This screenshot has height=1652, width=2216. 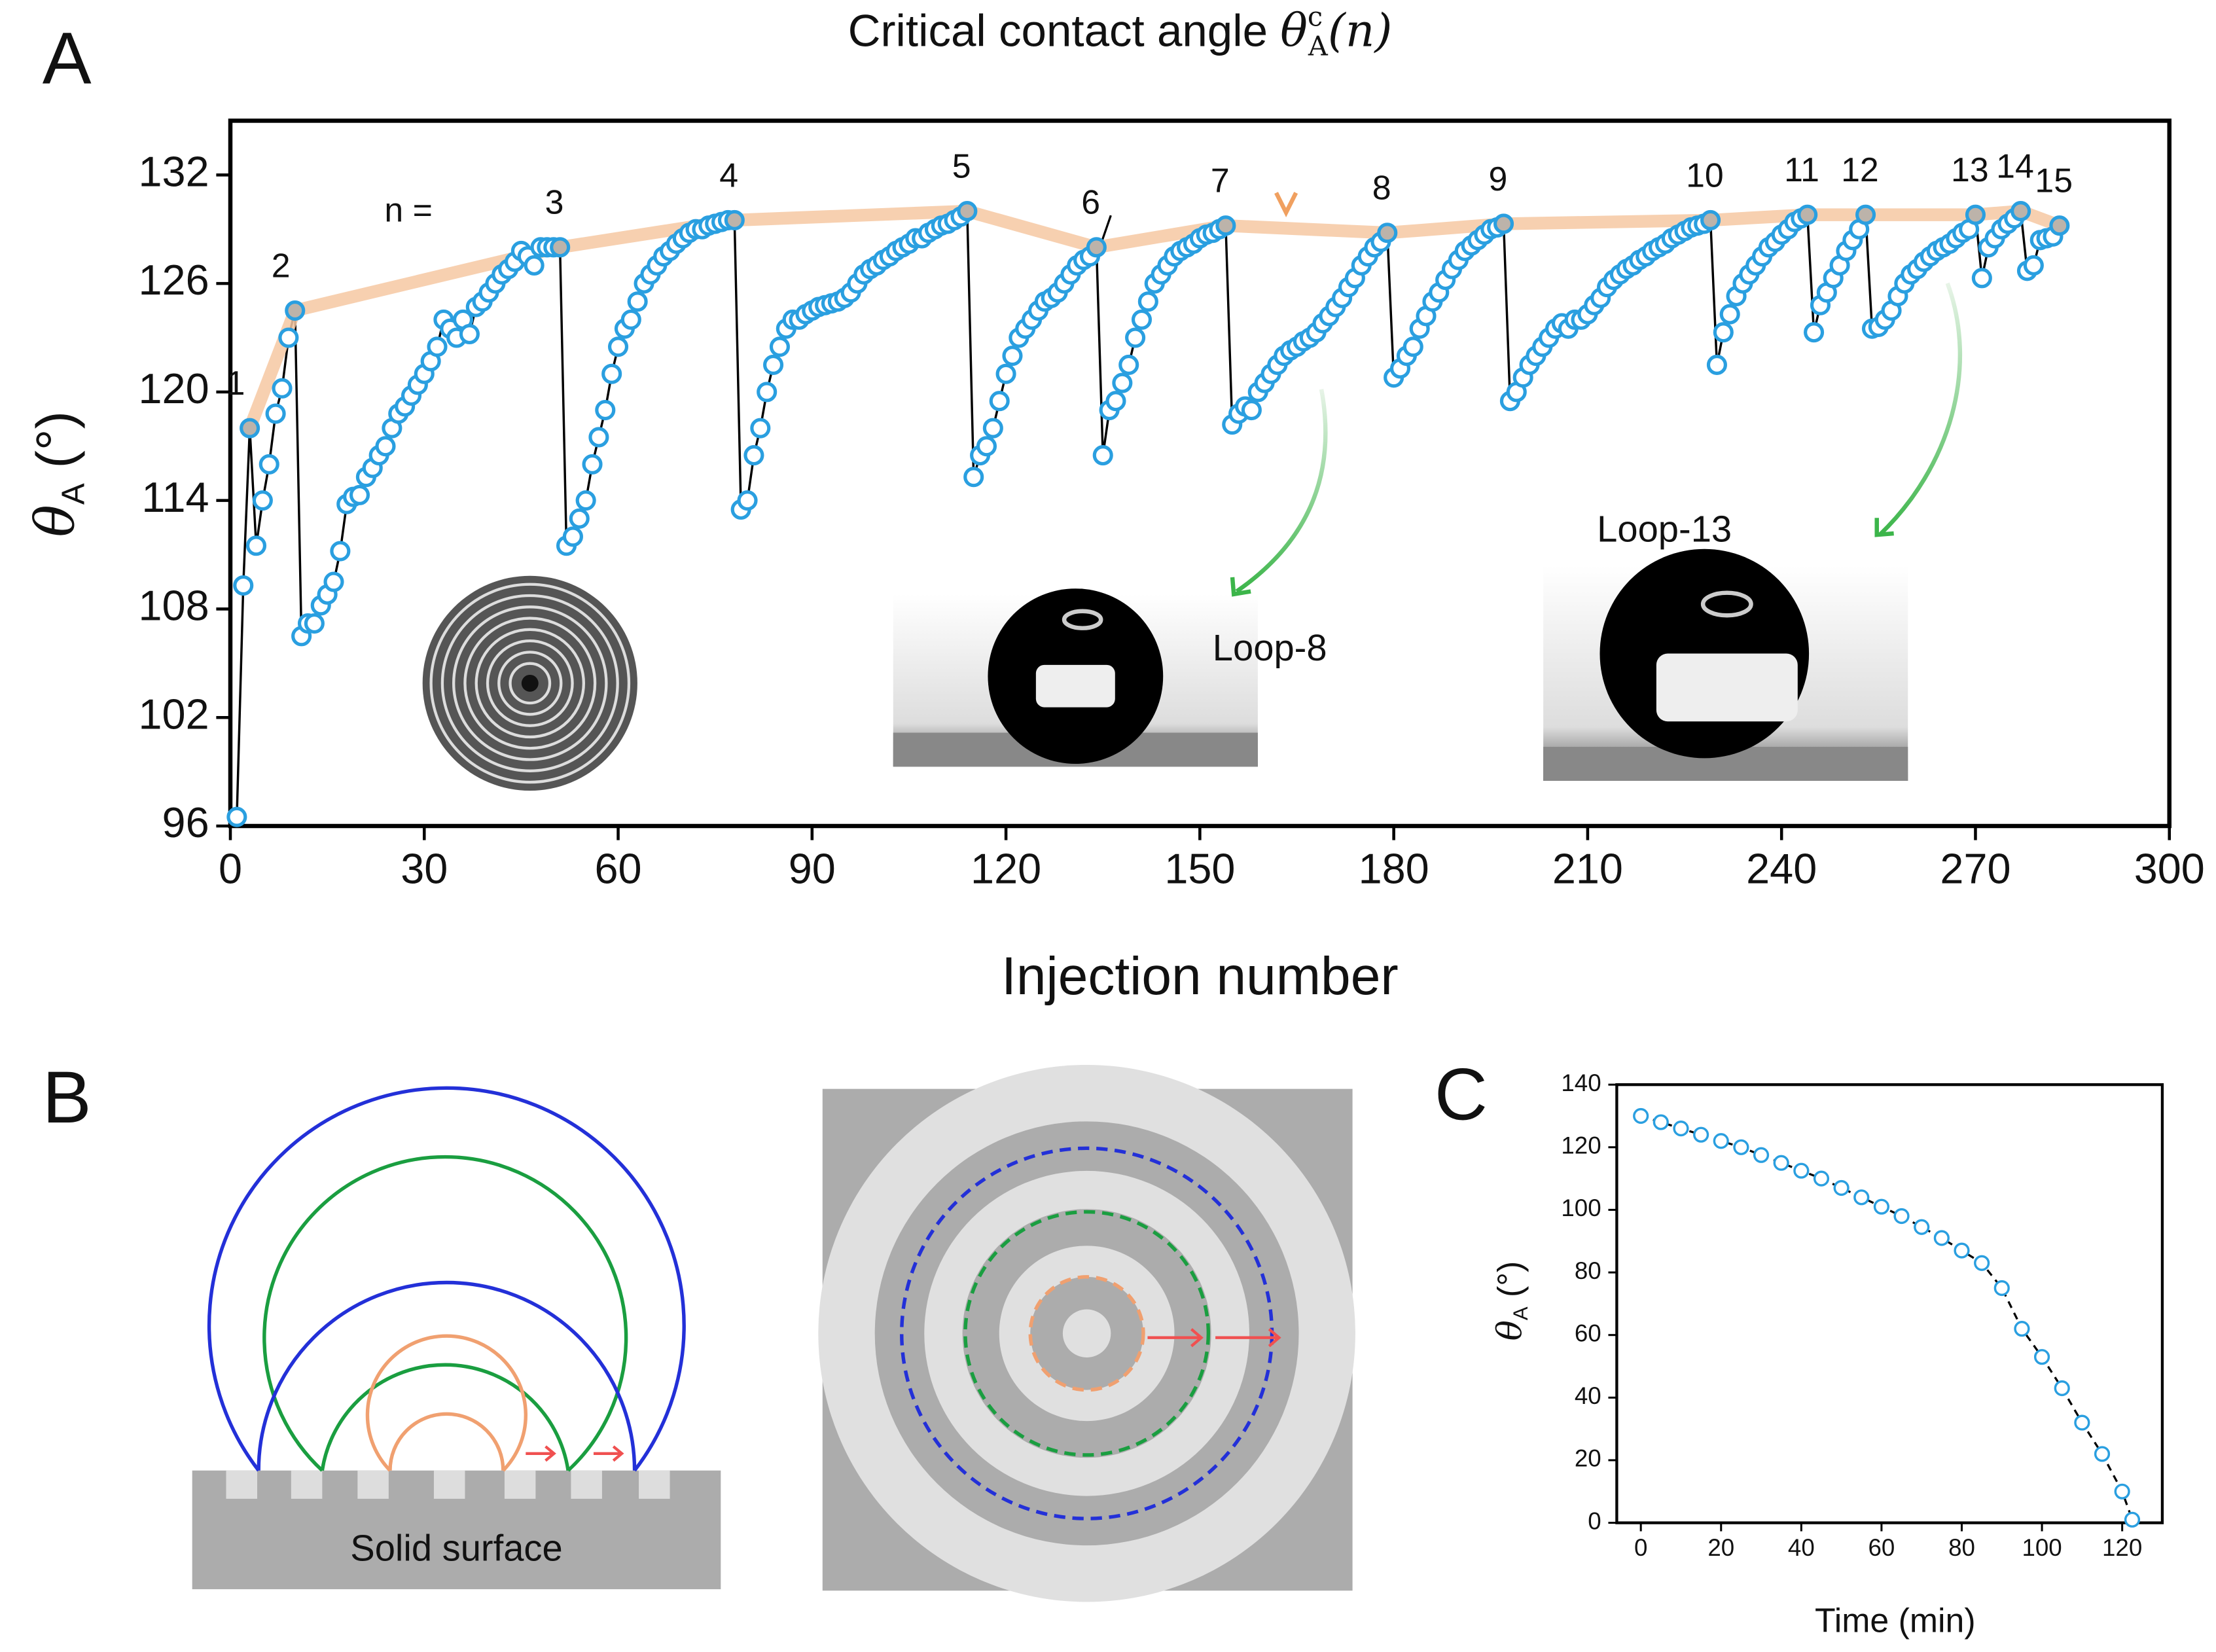 I want to click on loop-label: 14, so click(x=2015, y=166).